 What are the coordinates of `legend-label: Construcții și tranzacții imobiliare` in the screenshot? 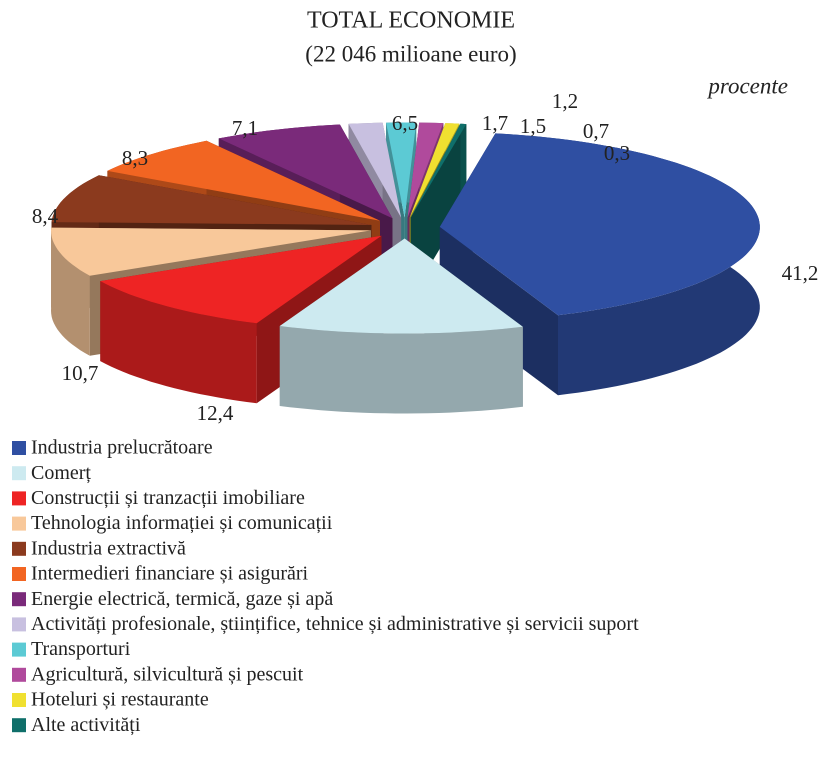 It's located at (168, 498).